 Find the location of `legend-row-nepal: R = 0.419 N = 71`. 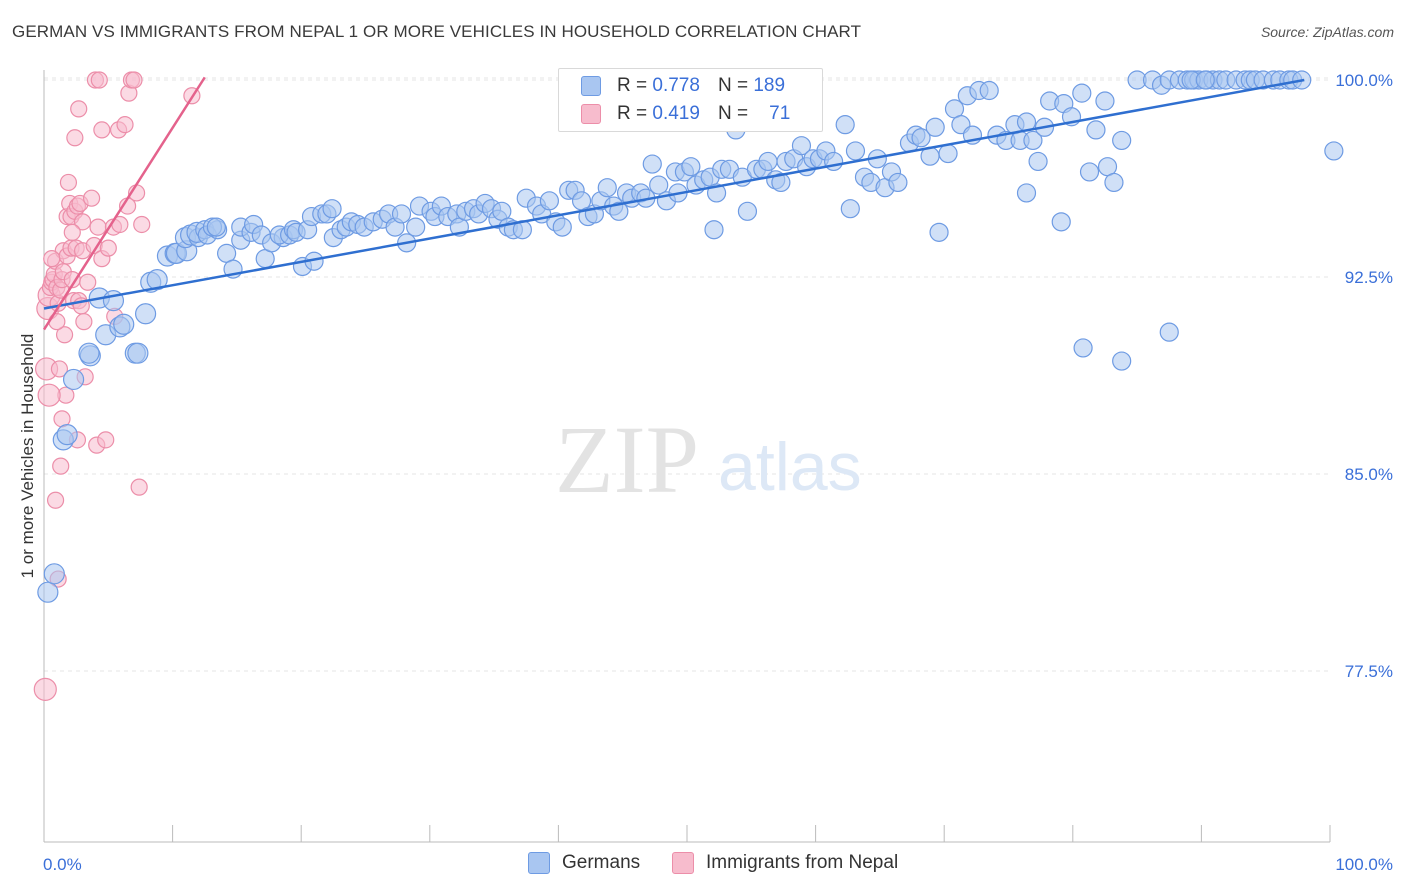

legend-row-nepal: R = 0.419 N = 71 is located at coordinates (685, 114).